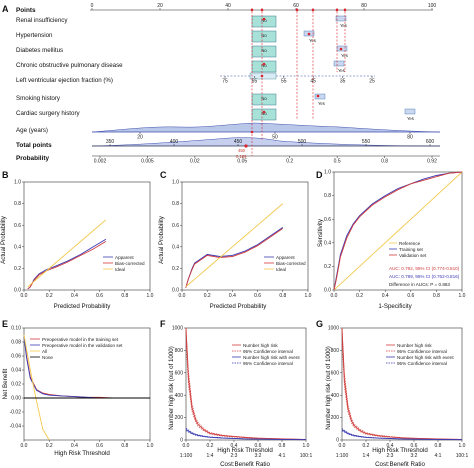  Describe the element at coordinates (319, 175) in the screenshot. I see `panel-label-d: D` at that location.